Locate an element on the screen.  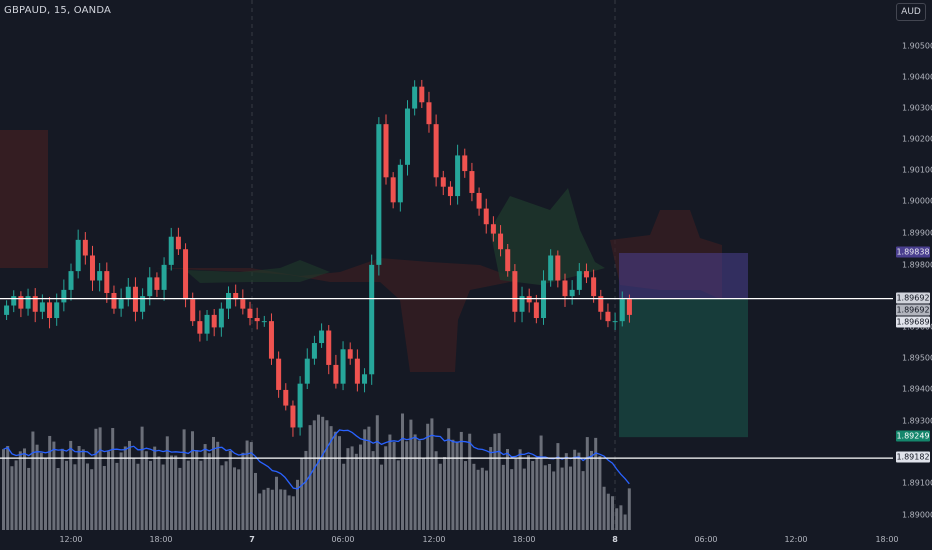
time-tick: 12:00 is located at coordinates (434, 539).